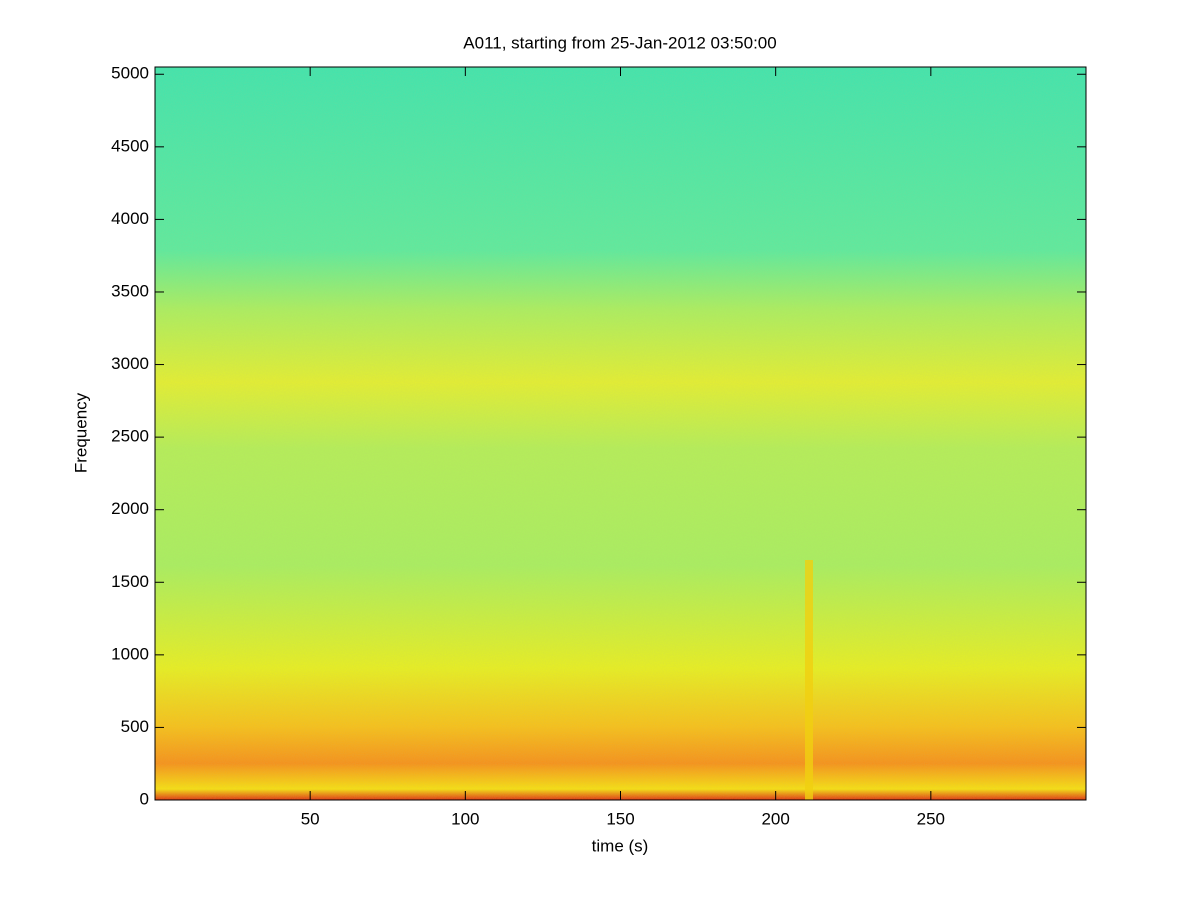 This screenshot has width=1200, height=900. I want to click on x-tick-label: 200, so click(775, 818).